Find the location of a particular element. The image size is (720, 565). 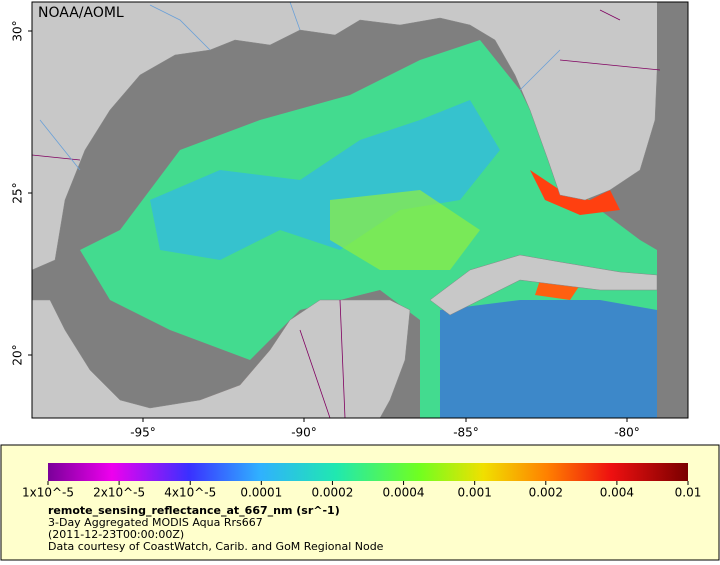

credit: NOAA/AOML is located at coordinates (81, 13).